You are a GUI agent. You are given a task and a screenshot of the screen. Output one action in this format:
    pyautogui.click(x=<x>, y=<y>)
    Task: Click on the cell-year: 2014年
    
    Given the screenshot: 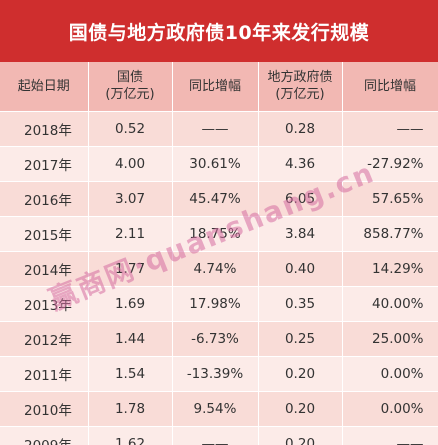 What is the action you would take?
    pyautogui.click(x=44, y=269)
    